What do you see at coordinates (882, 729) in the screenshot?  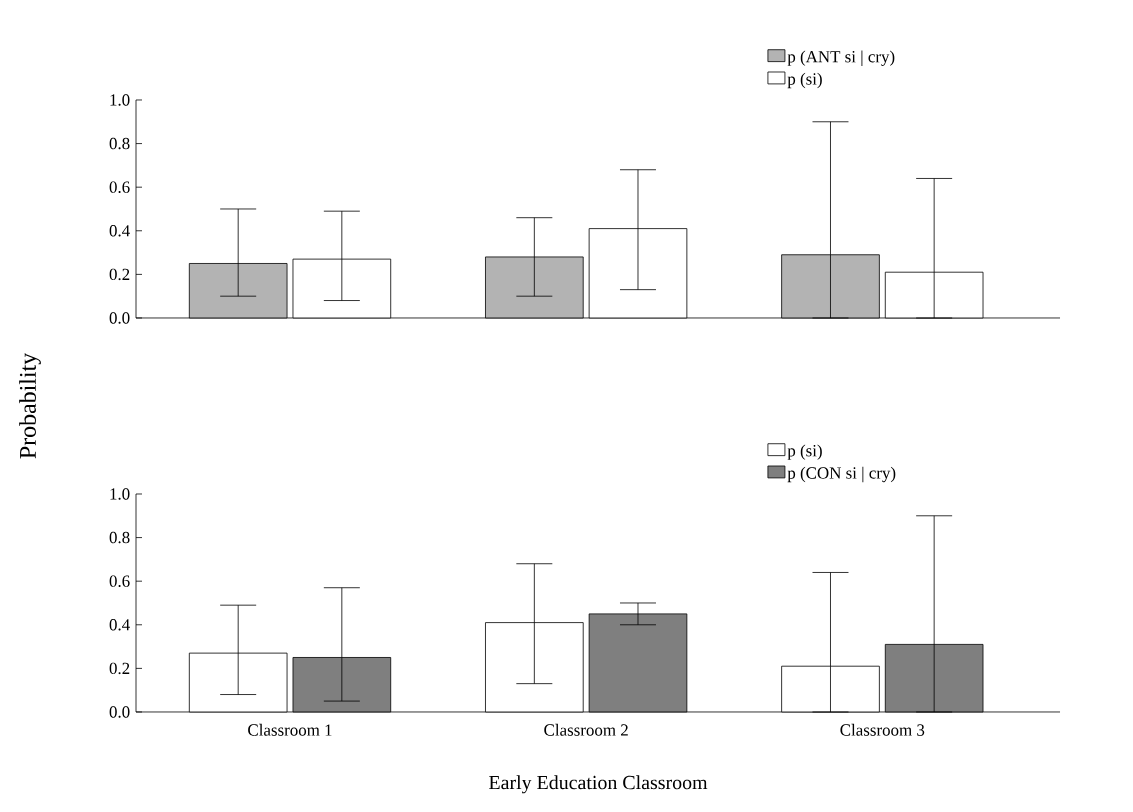 I see `x-tick-label: Classroom 3` at bounding box center [882, 729].